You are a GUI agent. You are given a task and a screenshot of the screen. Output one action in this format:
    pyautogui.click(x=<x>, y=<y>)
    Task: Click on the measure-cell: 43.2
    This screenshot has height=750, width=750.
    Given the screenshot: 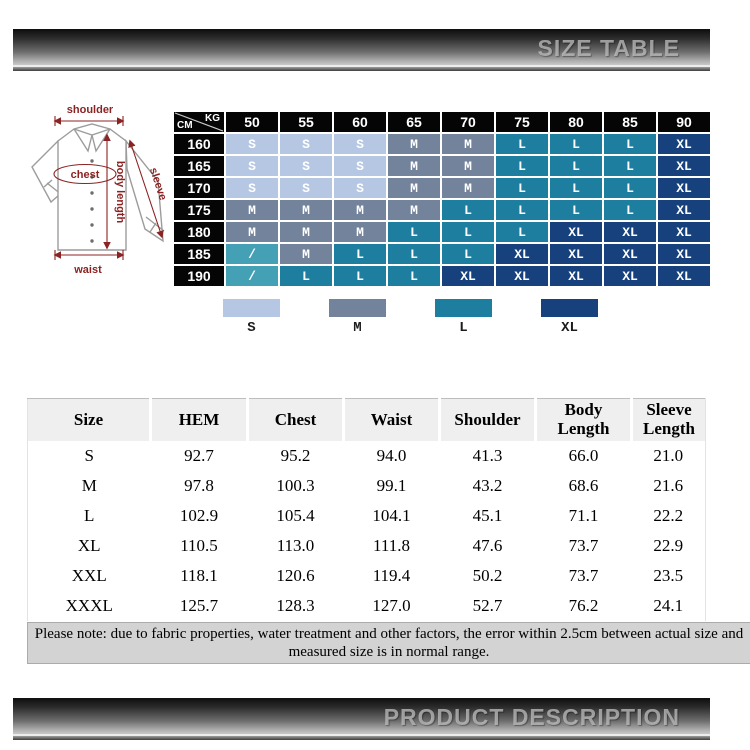 What is the action you would take?
    pyautogui.click(x=487, y=485)
    